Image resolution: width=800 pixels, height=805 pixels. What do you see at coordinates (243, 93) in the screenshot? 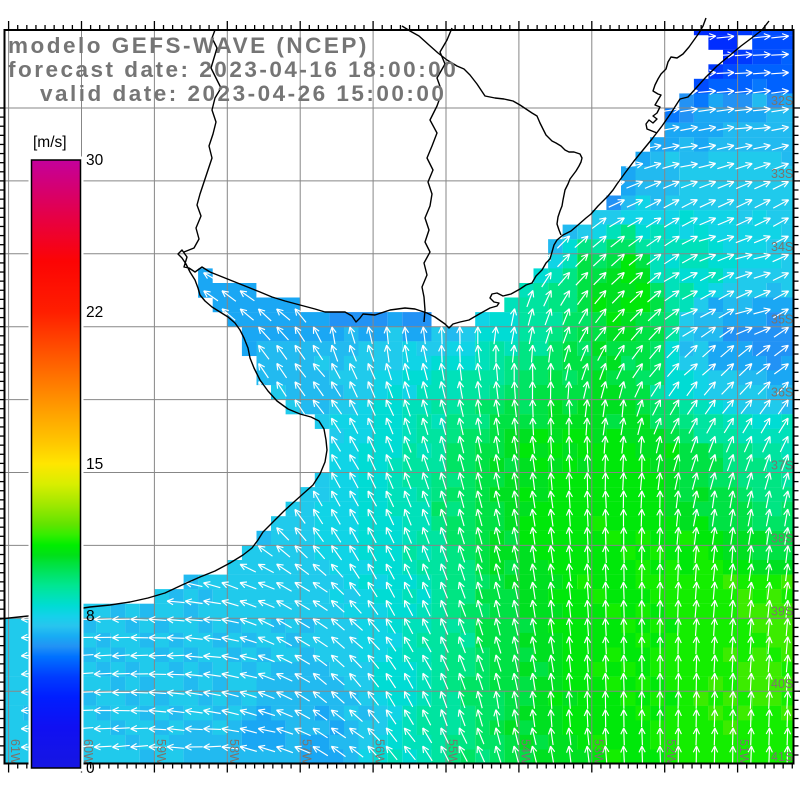
I see `svg-text:valid date: 2023-04-26 15:00:0: valid date: 2023-04-26 15:00:00` at bounding box center [243, 93].